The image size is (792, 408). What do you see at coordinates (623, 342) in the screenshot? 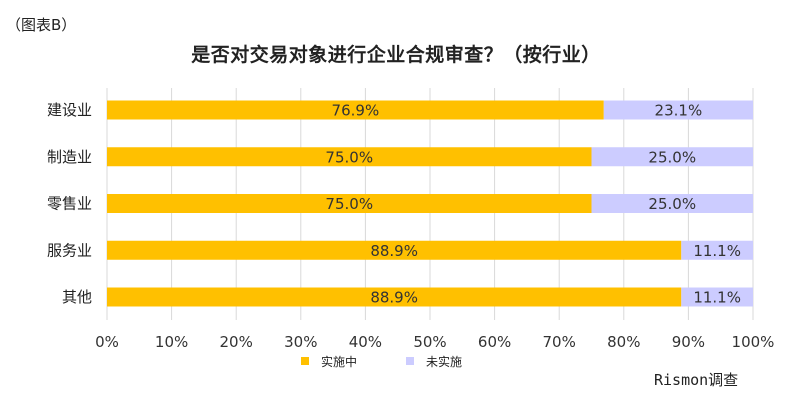
I see `x-tick-label: 80%` at bounding box center [623, 342].